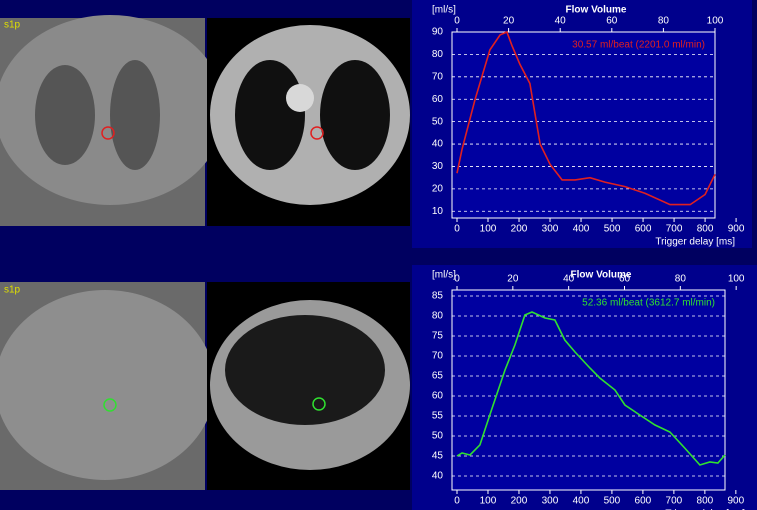 The width and height of the screenshot is (757, 510). Describe the element at coordinates (438, 189) in the screenshot. I see `y-tick-label: 20` at that location.